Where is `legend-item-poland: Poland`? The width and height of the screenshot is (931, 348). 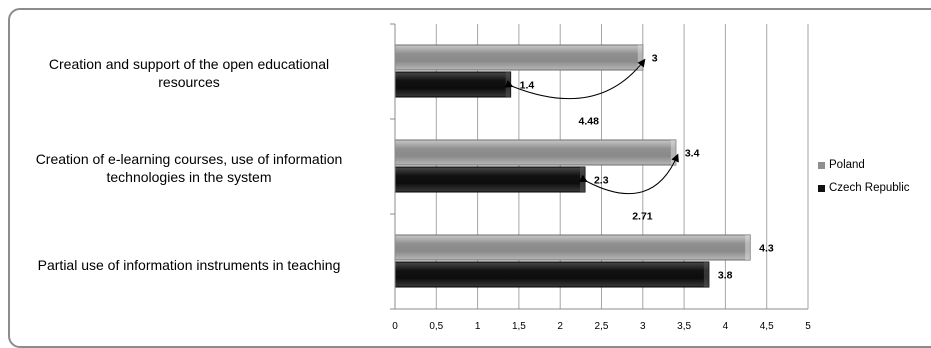 legend-item-poland: Poland is located at coordinates (841, 165).